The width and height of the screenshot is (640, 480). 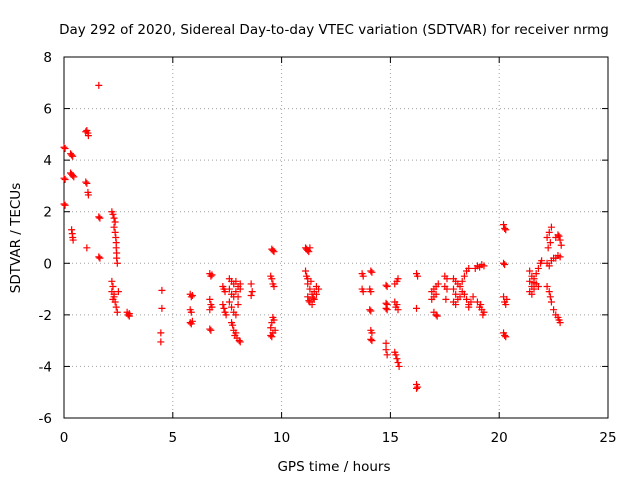 I want to click on y-tick-label: 8, so click(x=47, y=58).